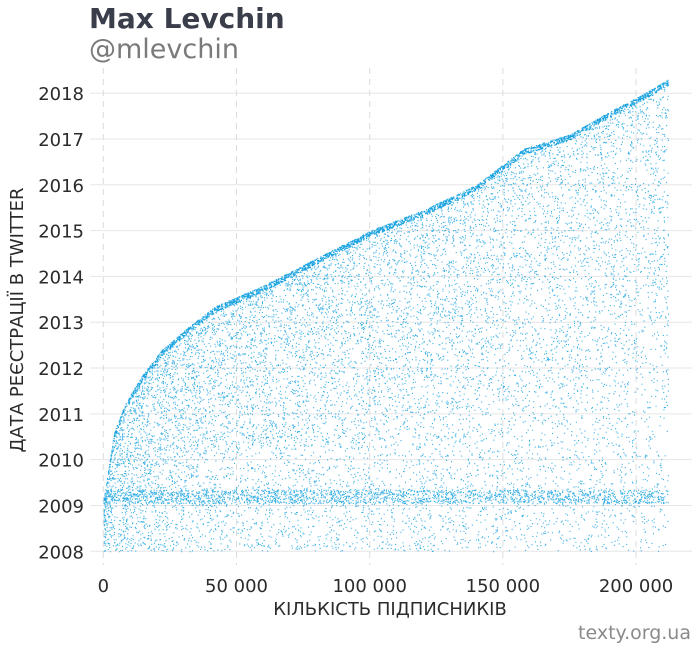 This screenshot has width=700, height=650. Describe the element at coordinates (369, 586) in the screenshot. I see `x-tick-label: 100 000` at that location.